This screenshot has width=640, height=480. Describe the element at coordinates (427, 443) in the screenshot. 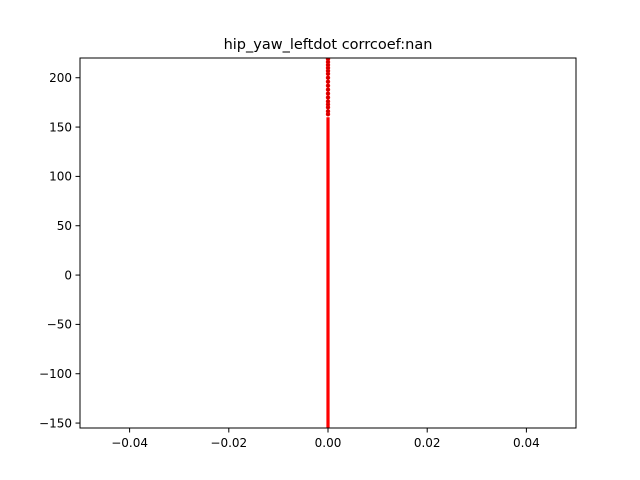

I see `x-tick-label: 0.02` at that location.